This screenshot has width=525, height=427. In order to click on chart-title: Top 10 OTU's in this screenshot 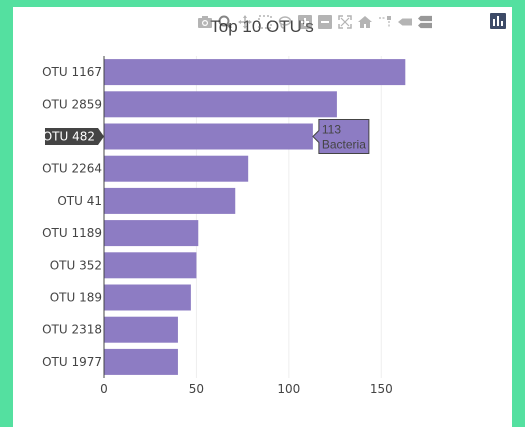, I will do `click(261, 26)`.